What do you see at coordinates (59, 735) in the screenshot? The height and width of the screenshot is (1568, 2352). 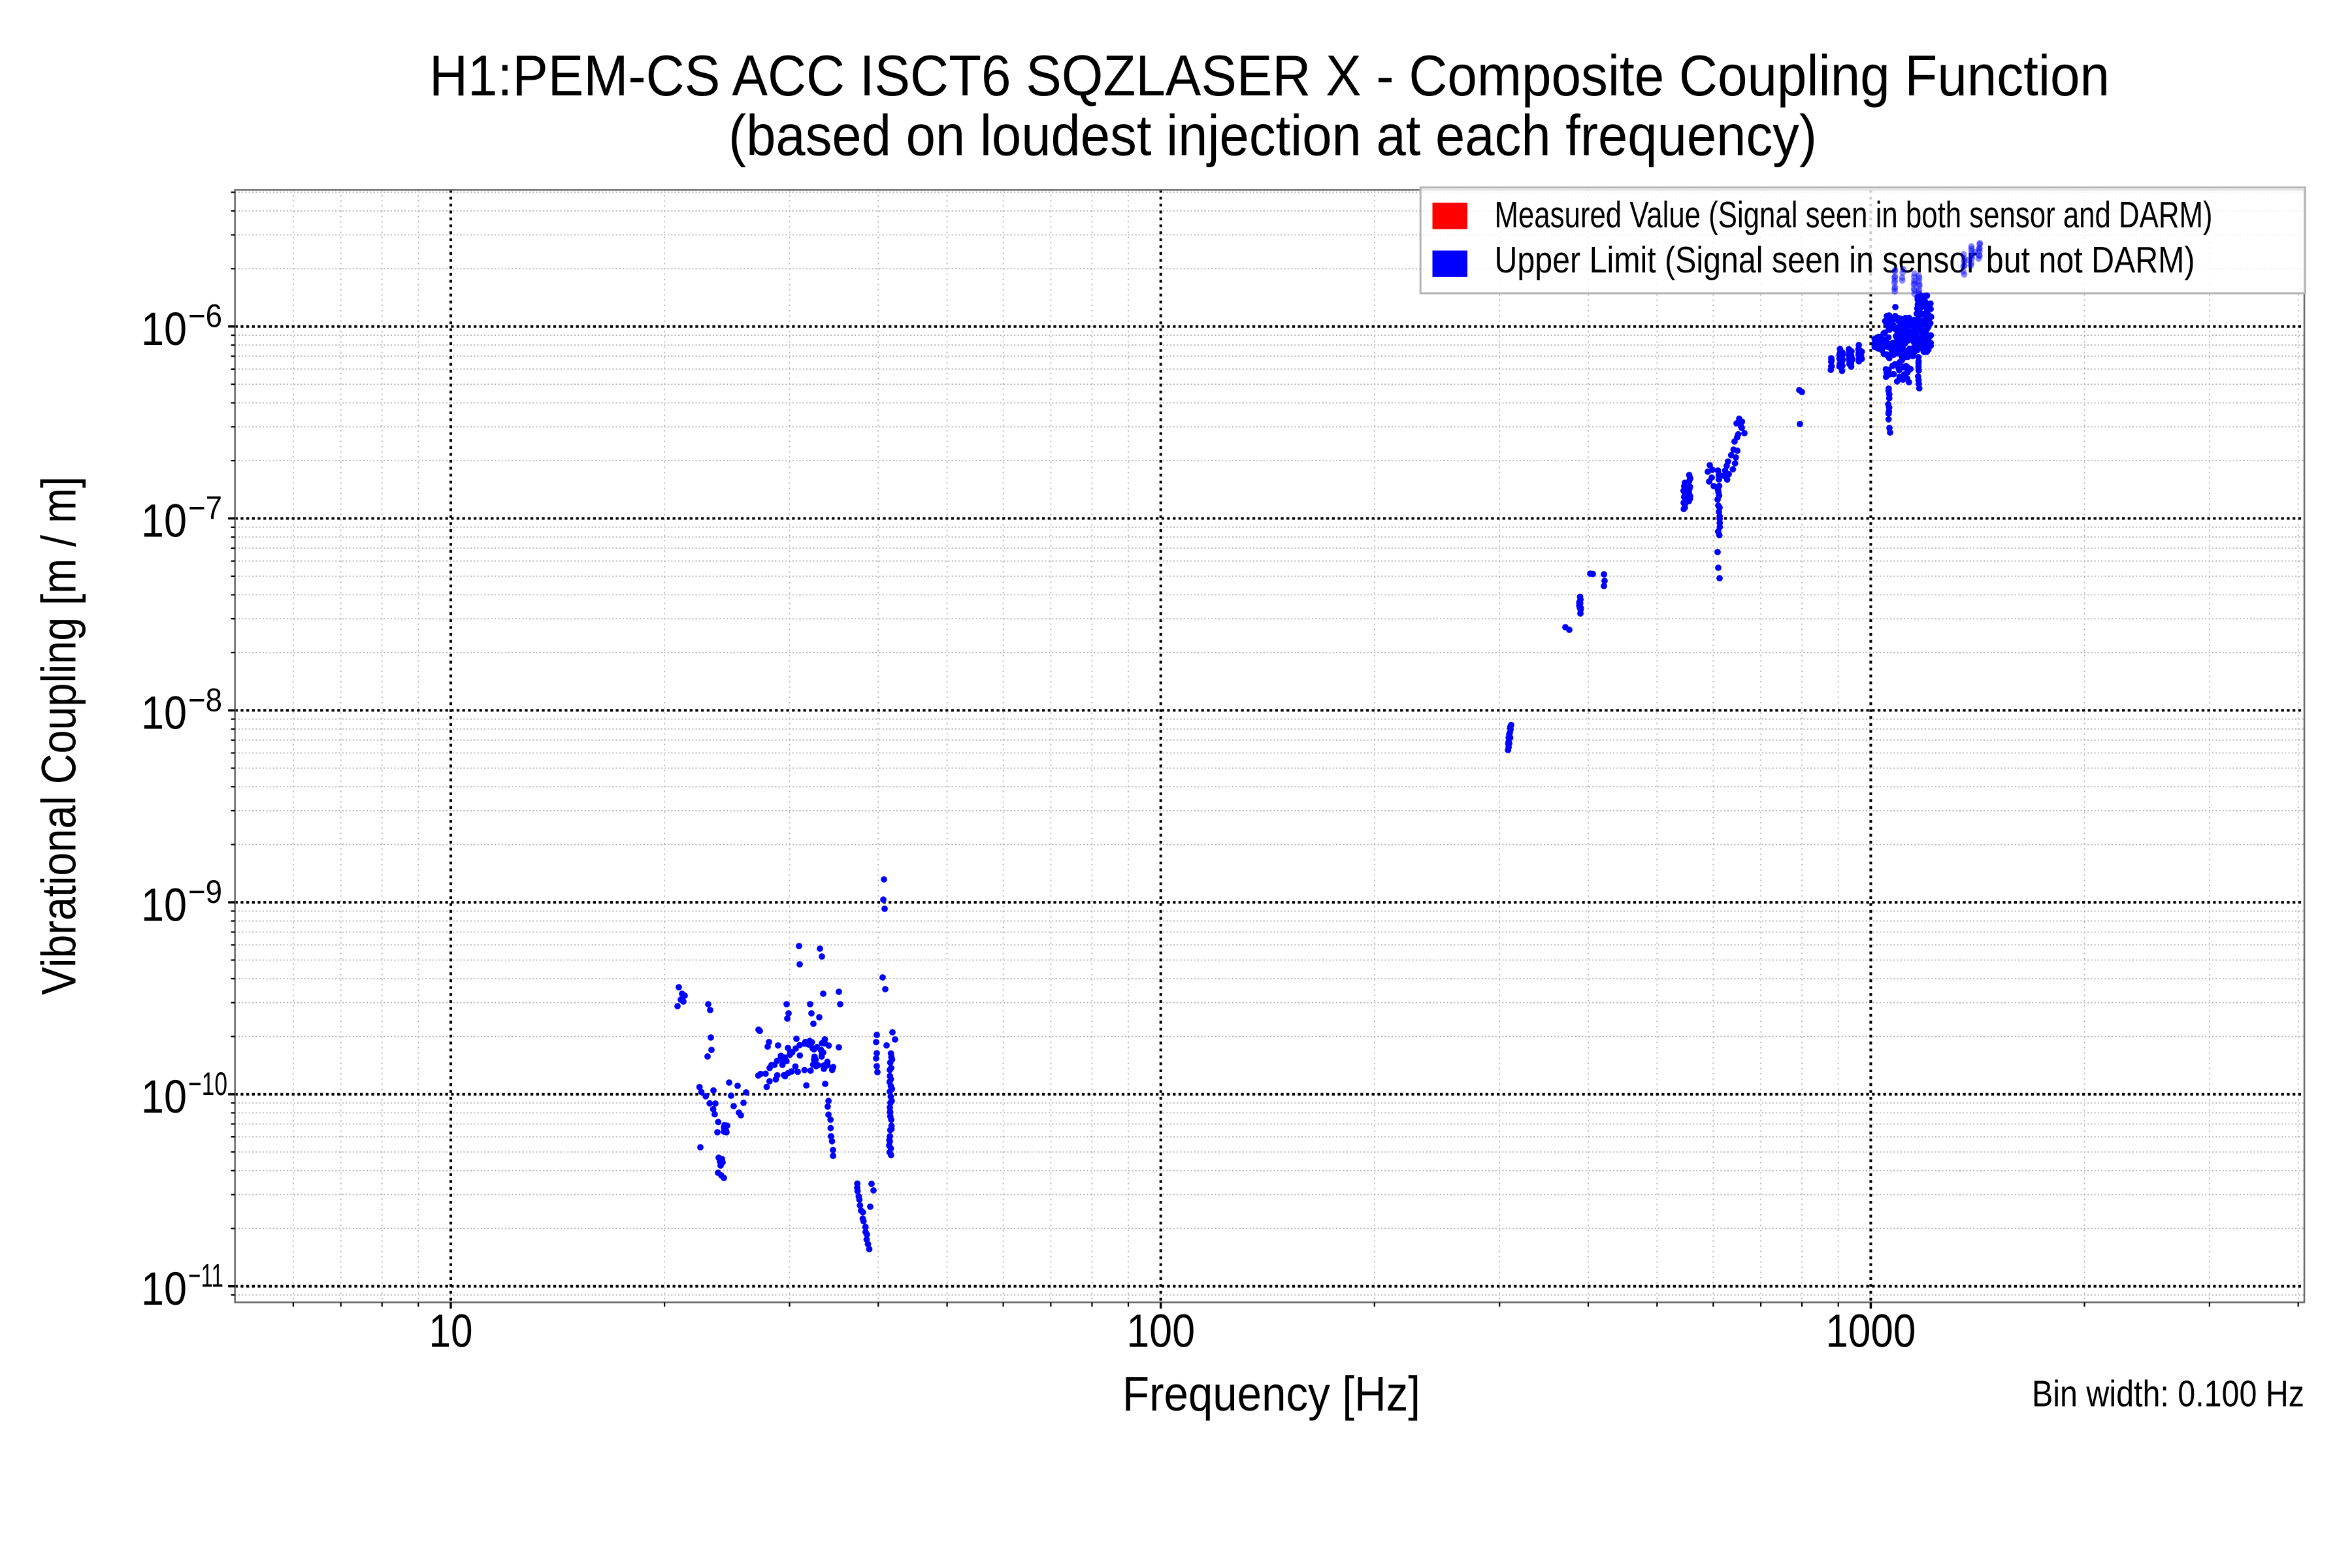 I see `svg-text: Vibrational Coupling [m / m]` at bounding box center [59, 735].